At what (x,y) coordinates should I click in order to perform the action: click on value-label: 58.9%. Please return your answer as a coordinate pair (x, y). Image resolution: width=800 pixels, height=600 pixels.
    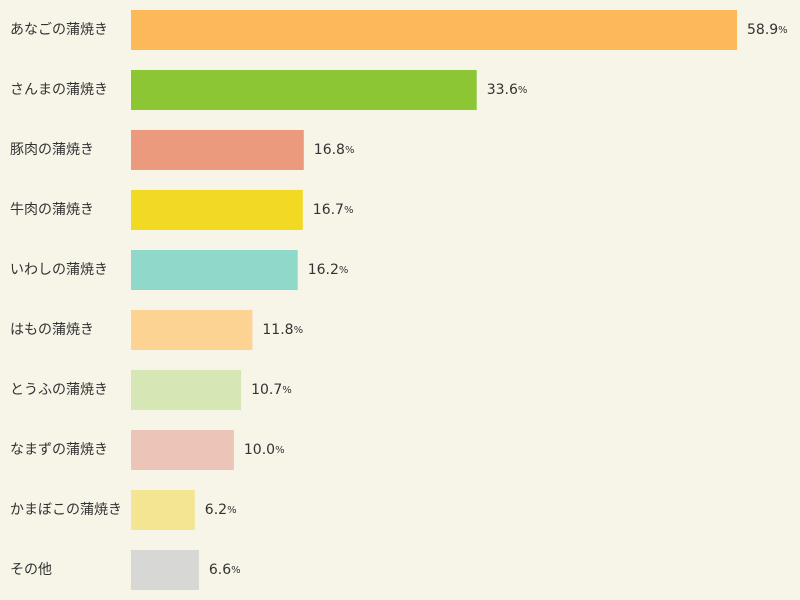
    Looking at the image, I should click on (767, 30).